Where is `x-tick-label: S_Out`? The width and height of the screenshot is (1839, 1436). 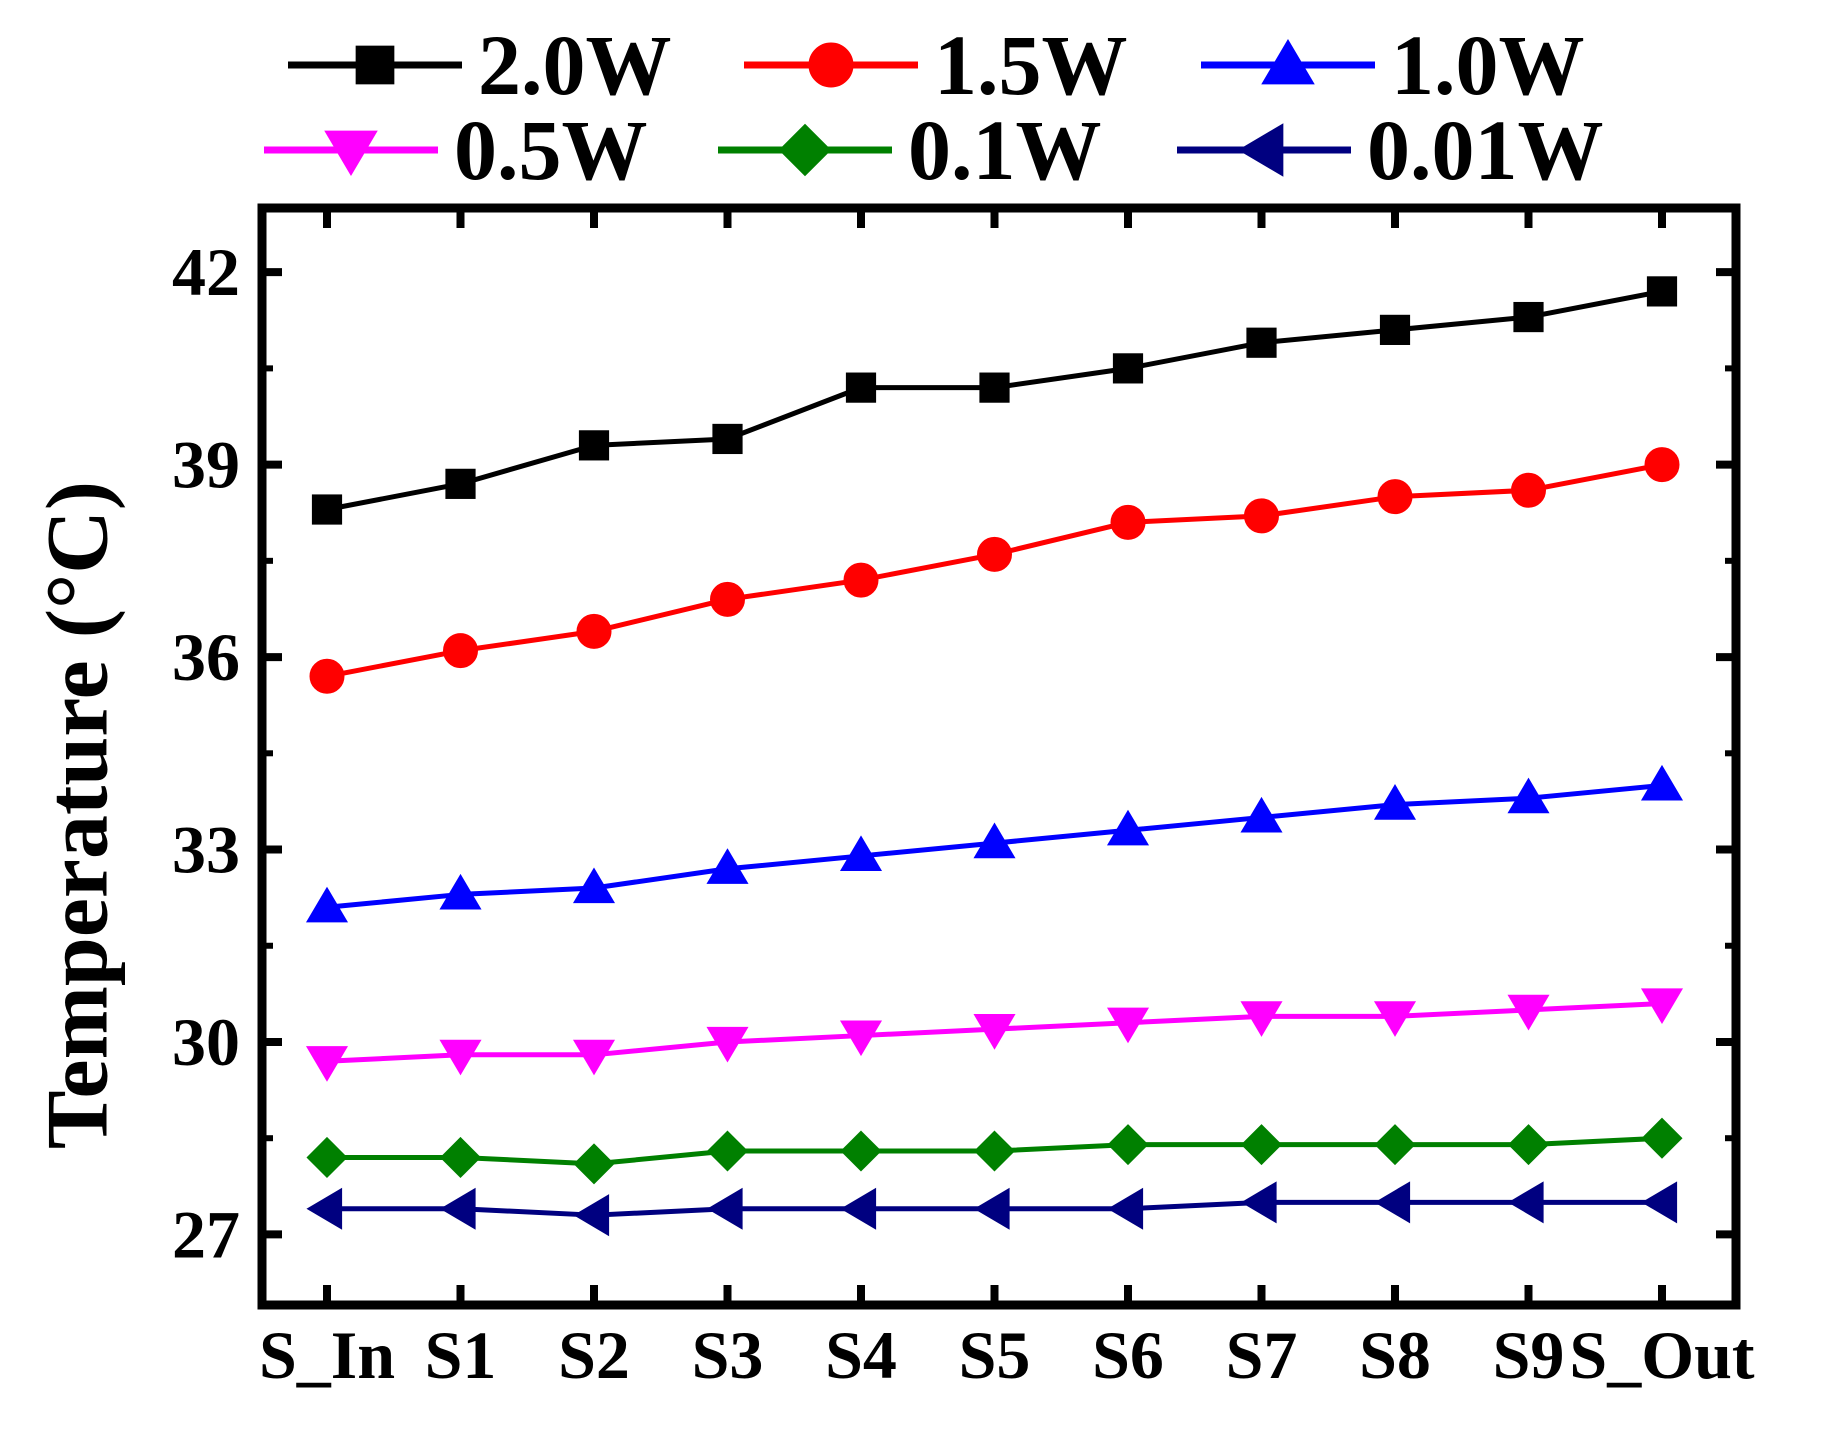 x-tick-label: S_Out is located at coordinates (1662, 1355).